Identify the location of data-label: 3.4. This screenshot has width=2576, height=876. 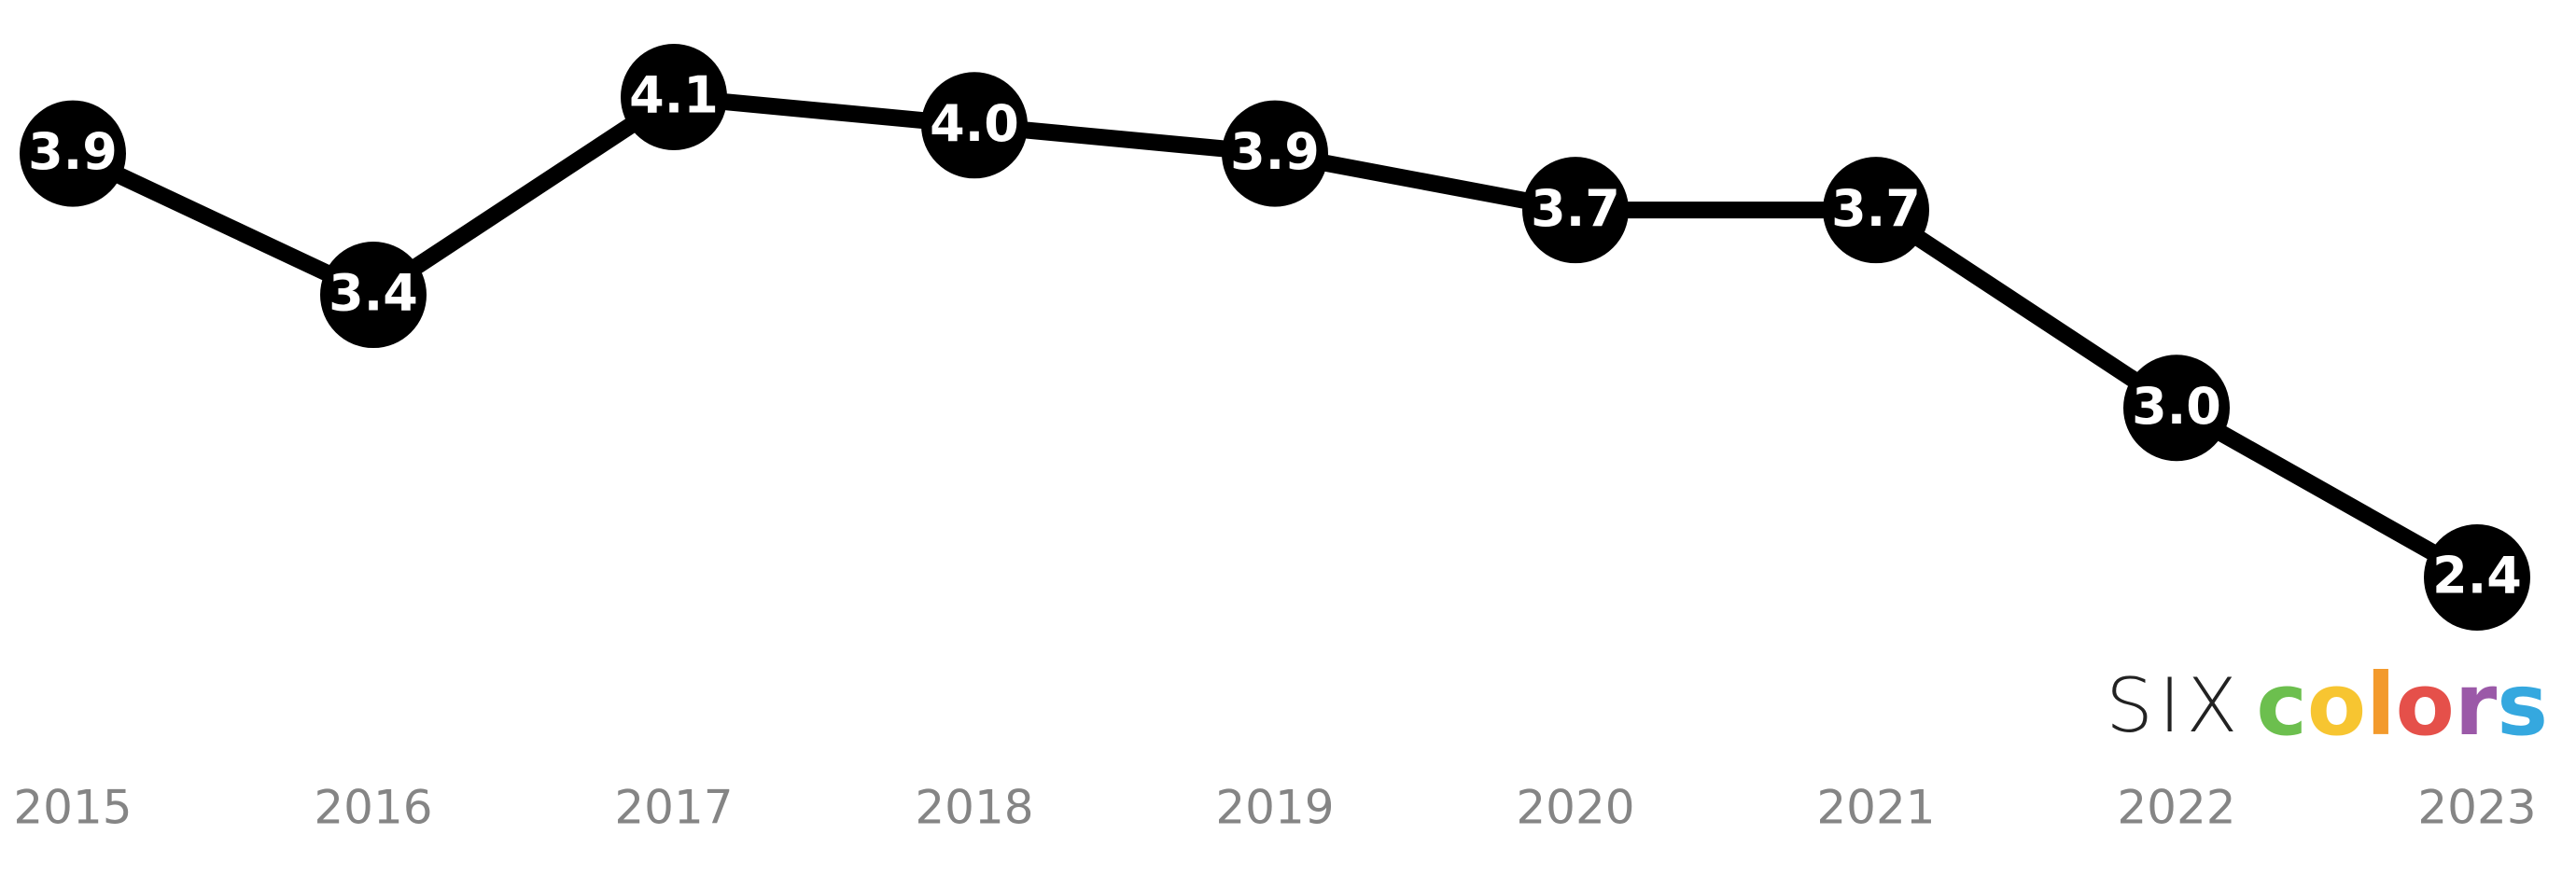
(373, 293).